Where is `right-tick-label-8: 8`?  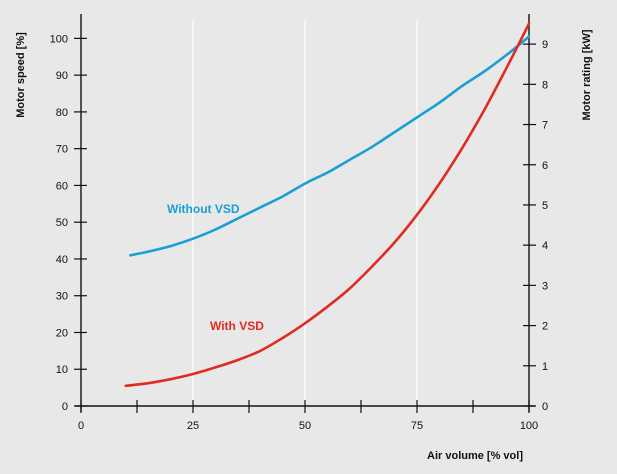
right-tick-label-8: 8 is located at coordinates (545, 85).